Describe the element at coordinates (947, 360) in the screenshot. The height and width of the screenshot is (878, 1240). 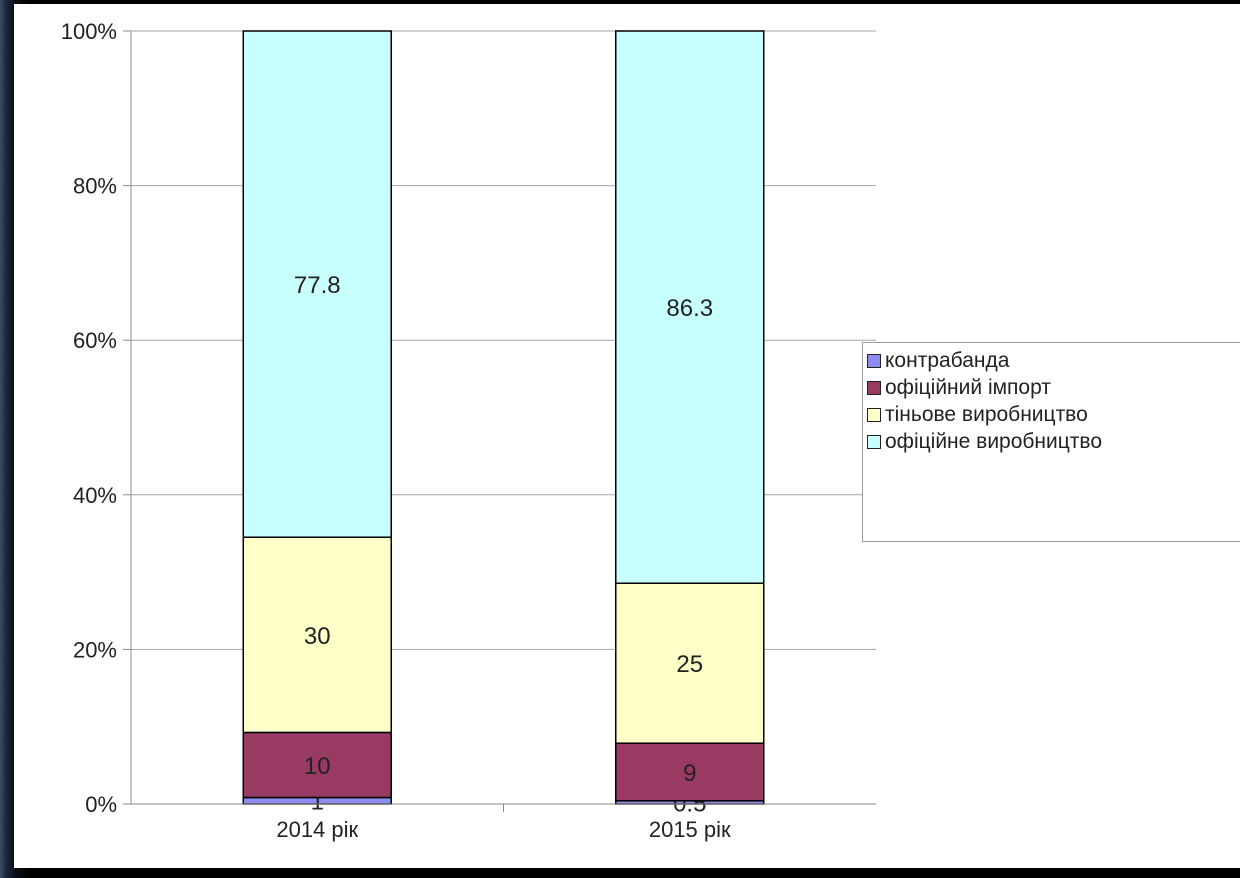
I see `legend-label: контрабанда` at that location.